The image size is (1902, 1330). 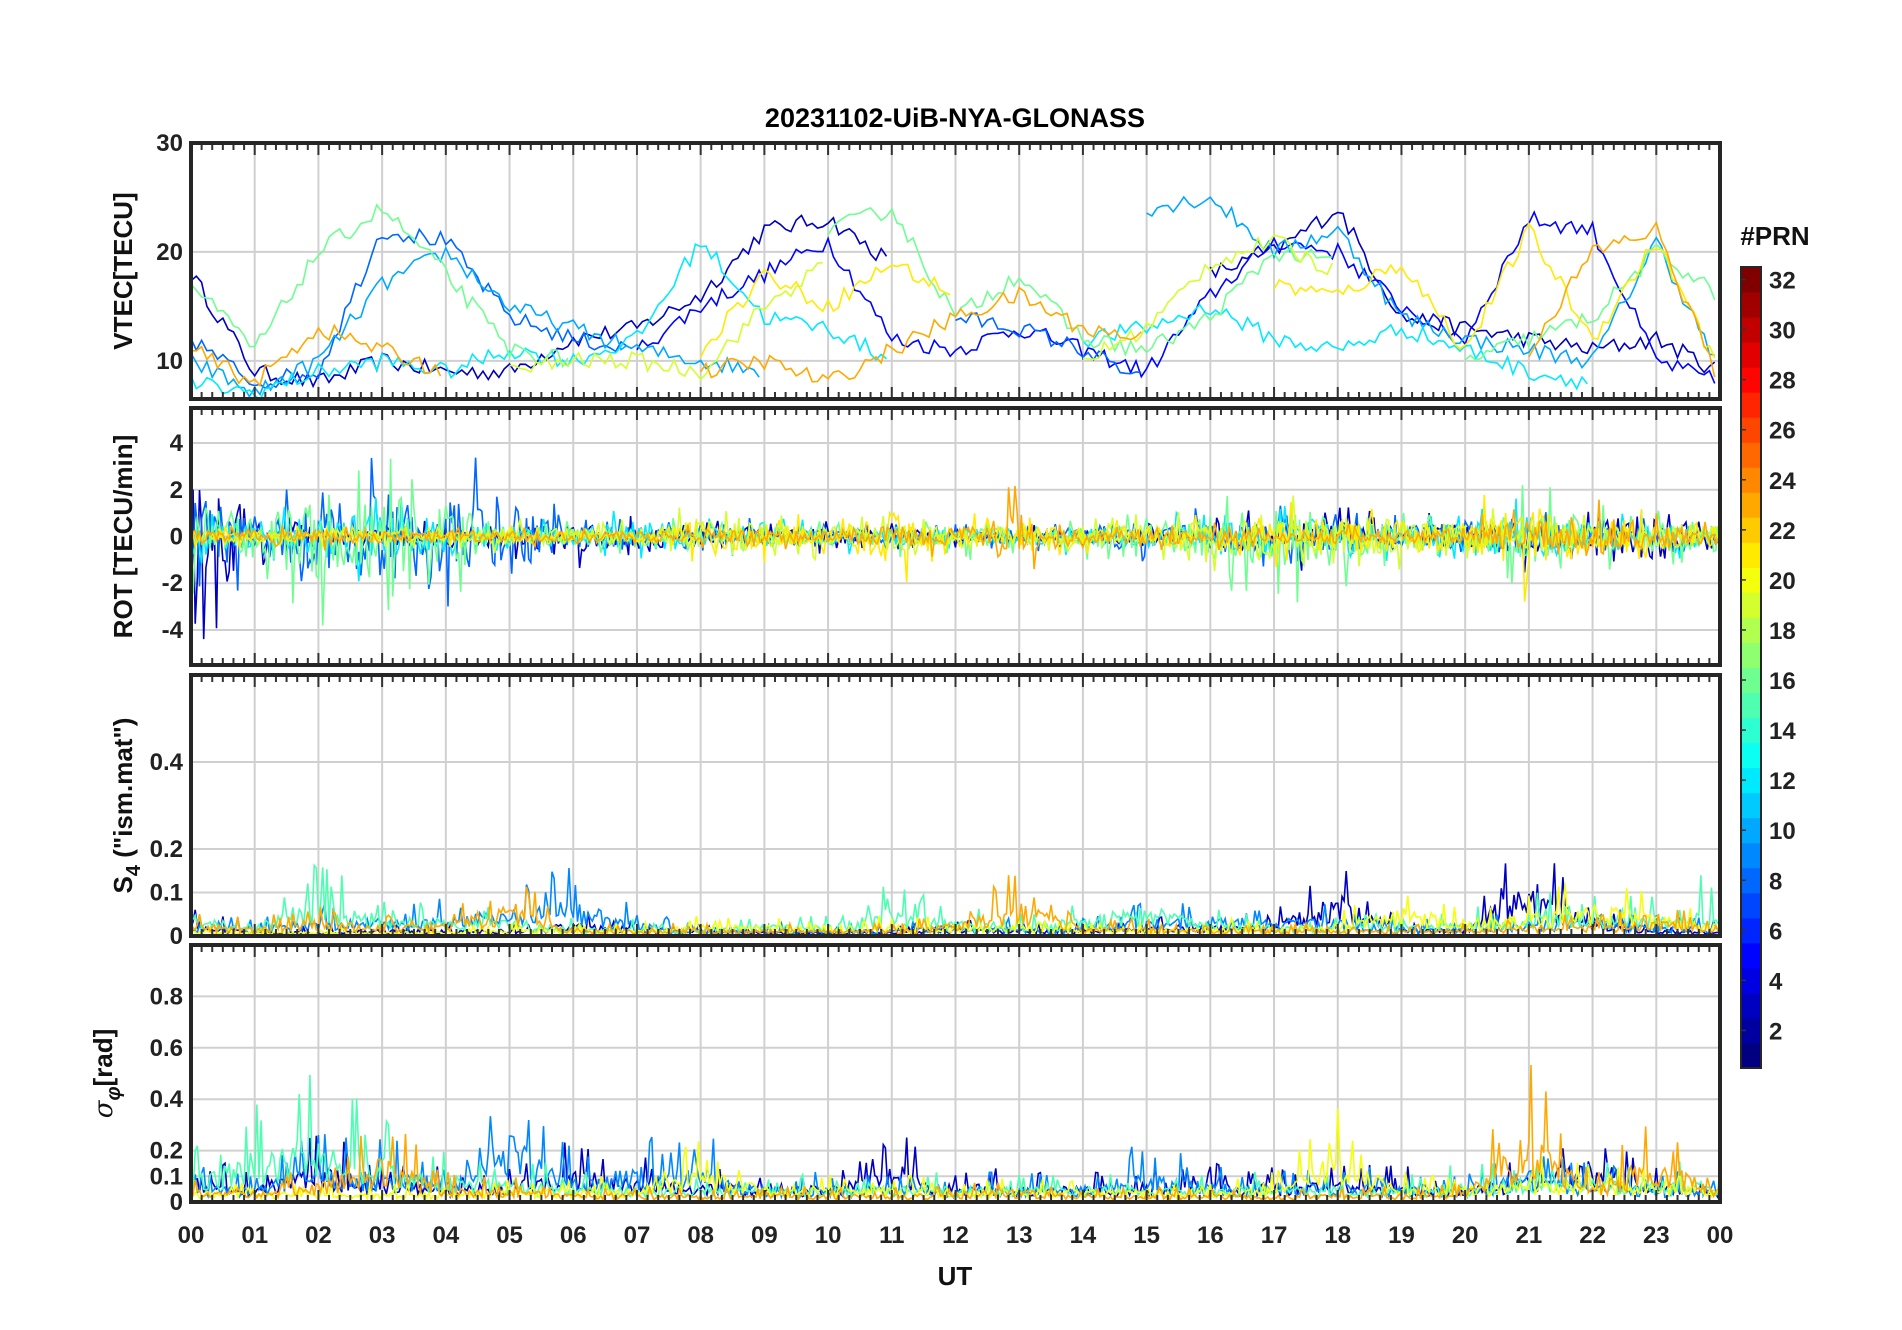 What do you see at coordinates (382, 1235) in the screenshot?
I see `x-tick-label: 03` at bounding box center [382, 1235].